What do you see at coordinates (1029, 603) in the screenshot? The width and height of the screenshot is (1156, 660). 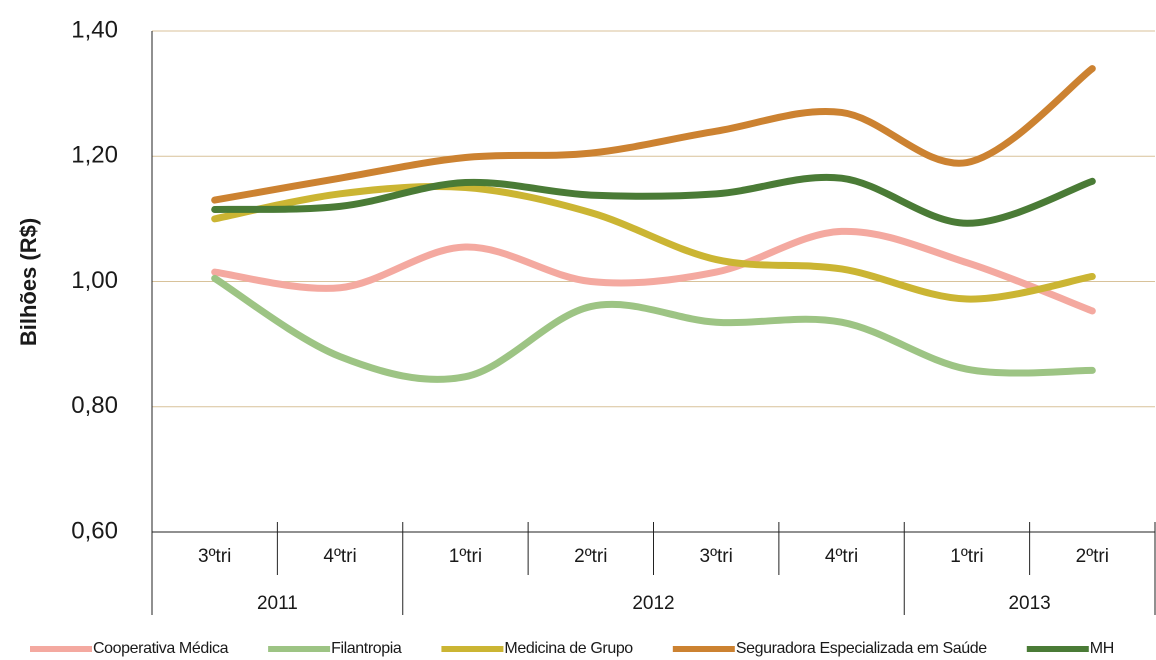 I see `x-group-label: 2013` at bounding box center [1029, 603].